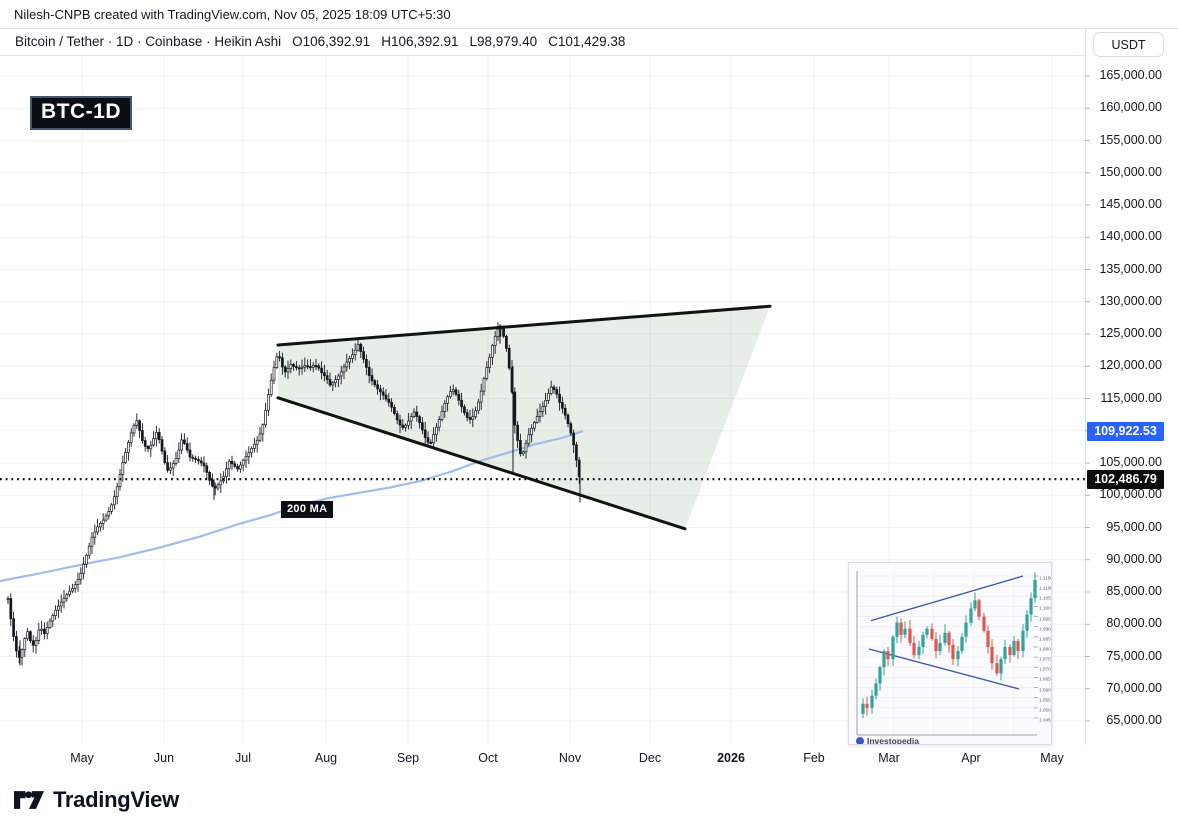 The height and width of the screenshot is (833, 1178). I want to click on inset-y-axis-label: 1.1000, so click(1045, 608).